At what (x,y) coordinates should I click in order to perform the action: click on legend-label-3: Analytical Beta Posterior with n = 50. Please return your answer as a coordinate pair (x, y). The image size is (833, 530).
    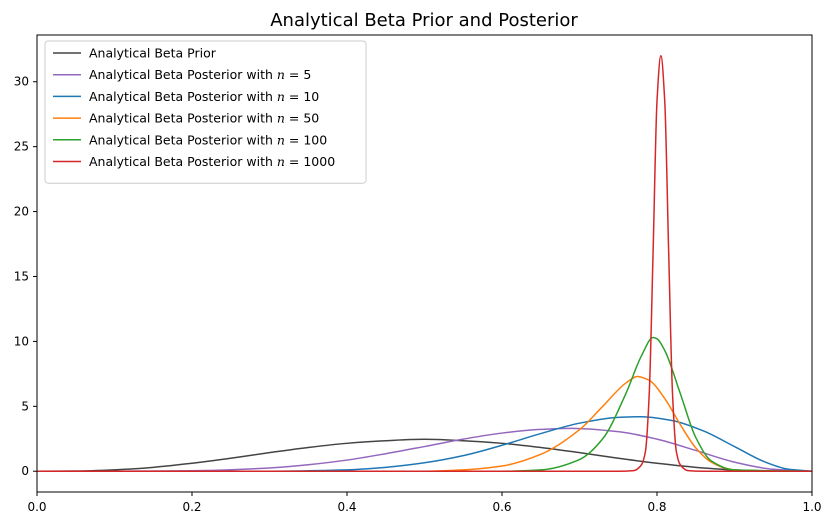
    Looking at the image, I should click on (204, 118).